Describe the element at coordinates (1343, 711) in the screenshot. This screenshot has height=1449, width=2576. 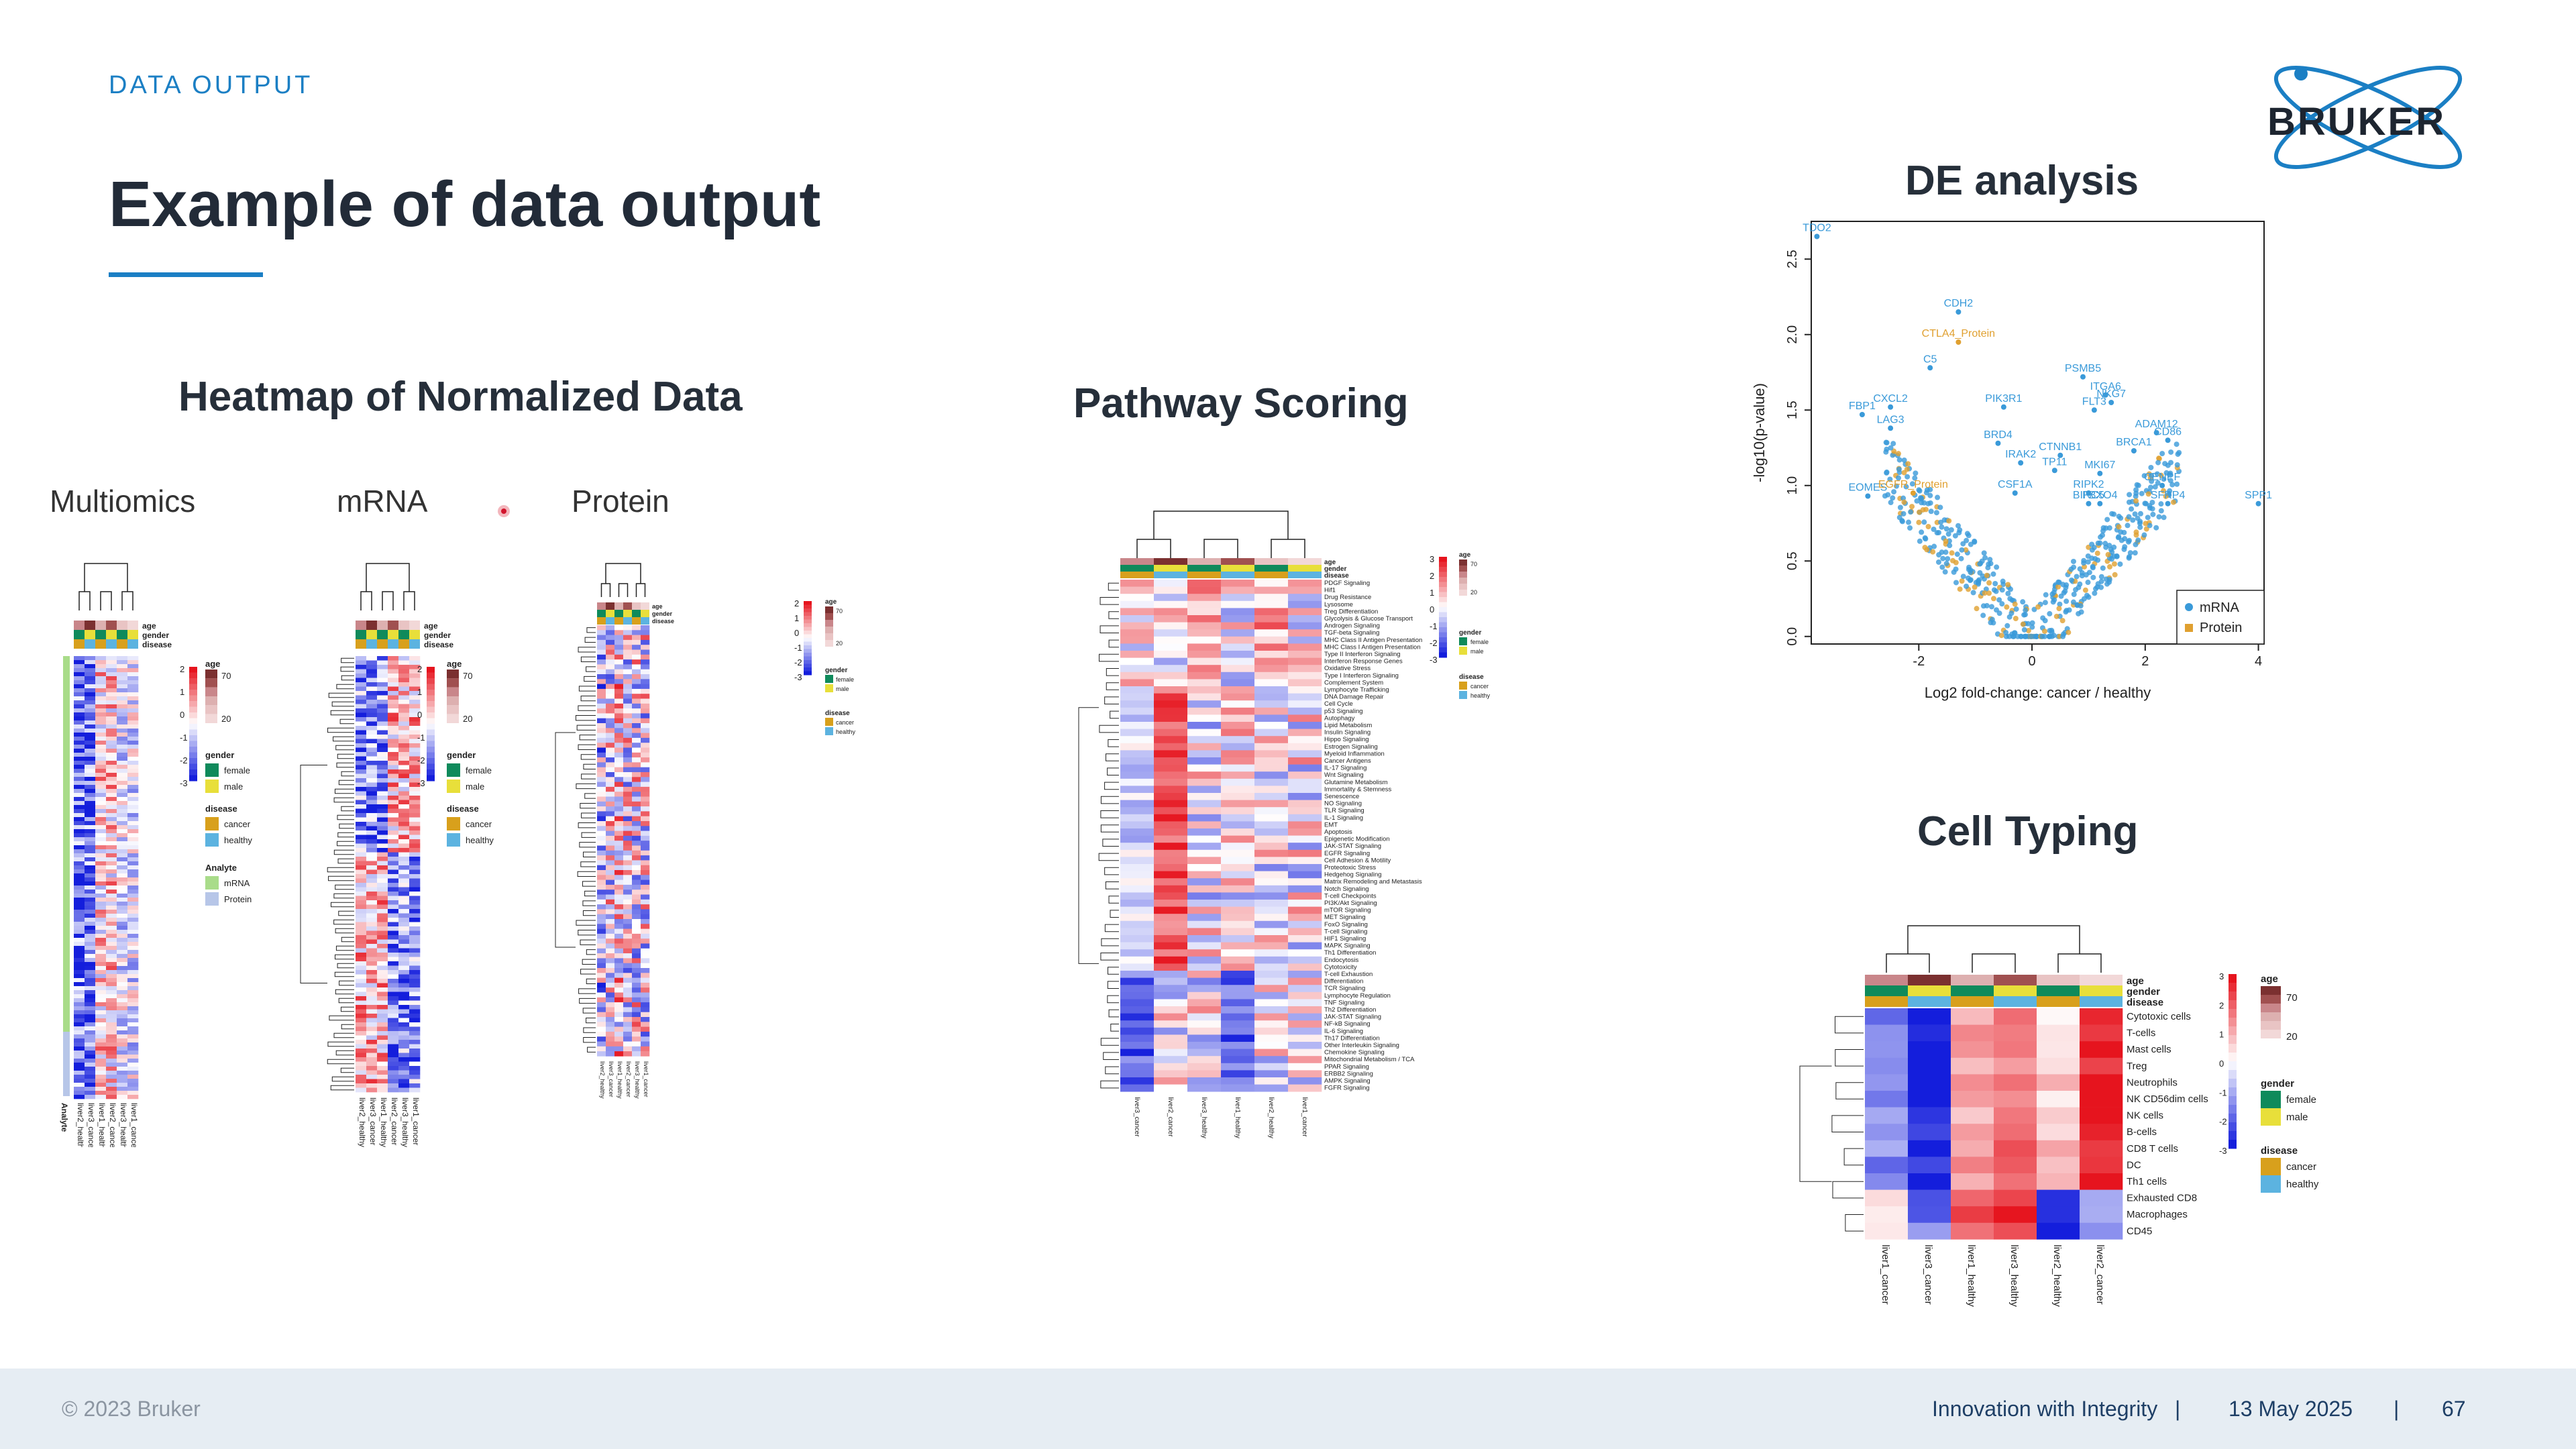
I see `pathway-label: p53 Signaling` at that location.